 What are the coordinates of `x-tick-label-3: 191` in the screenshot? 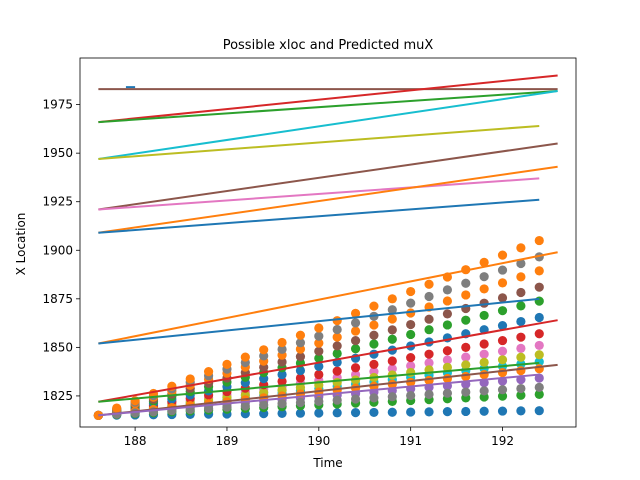 It's located at (410, 441).